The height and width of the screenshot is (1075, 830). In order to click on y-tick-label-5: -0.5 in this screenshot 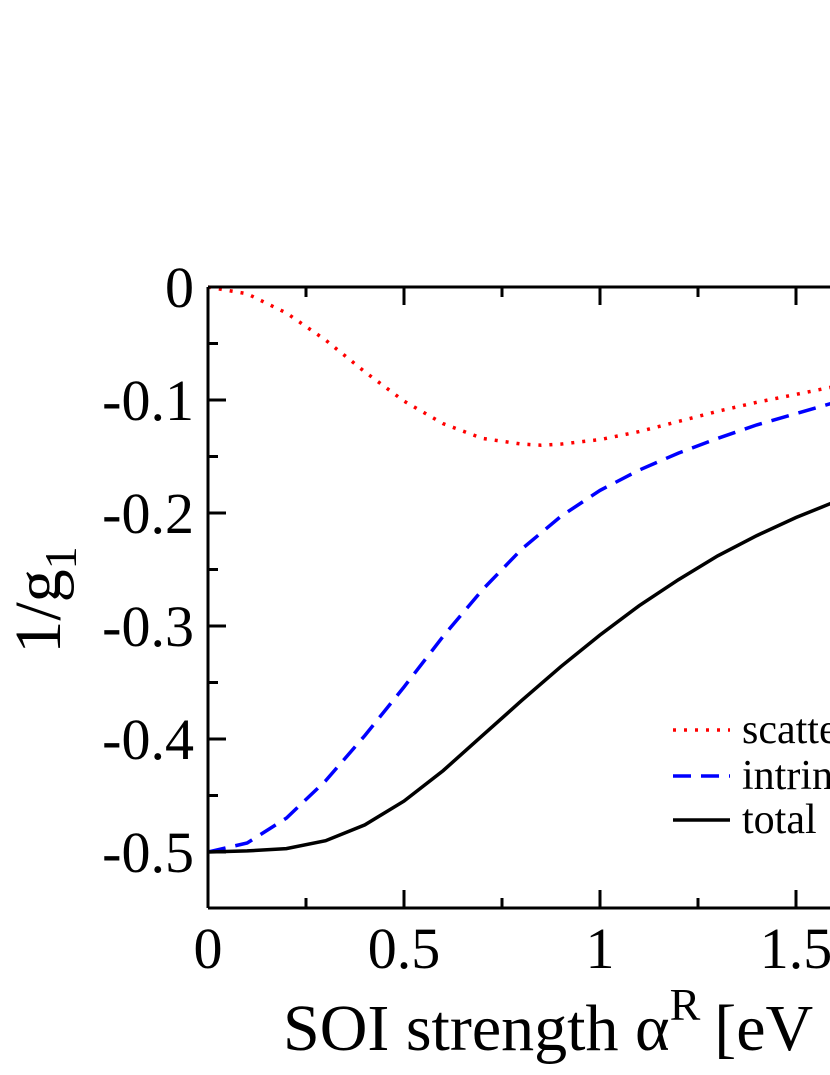, I will do `click(148, 852)`.